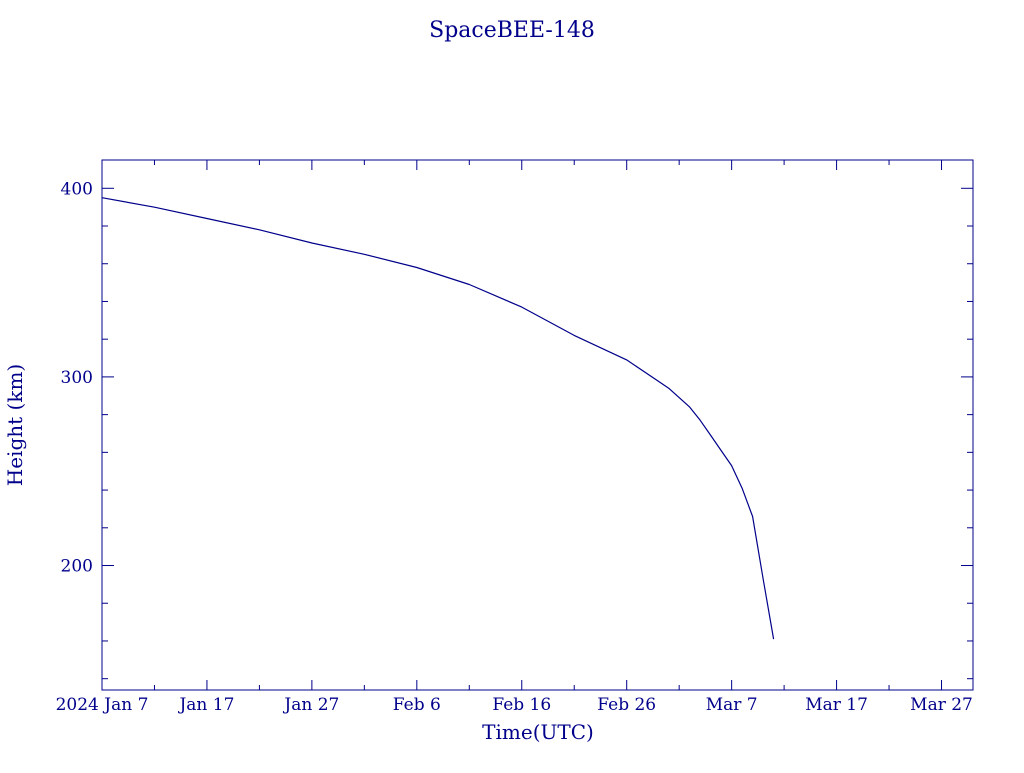  I want to click on y-axis-label: Height (km), so click(15, 425).